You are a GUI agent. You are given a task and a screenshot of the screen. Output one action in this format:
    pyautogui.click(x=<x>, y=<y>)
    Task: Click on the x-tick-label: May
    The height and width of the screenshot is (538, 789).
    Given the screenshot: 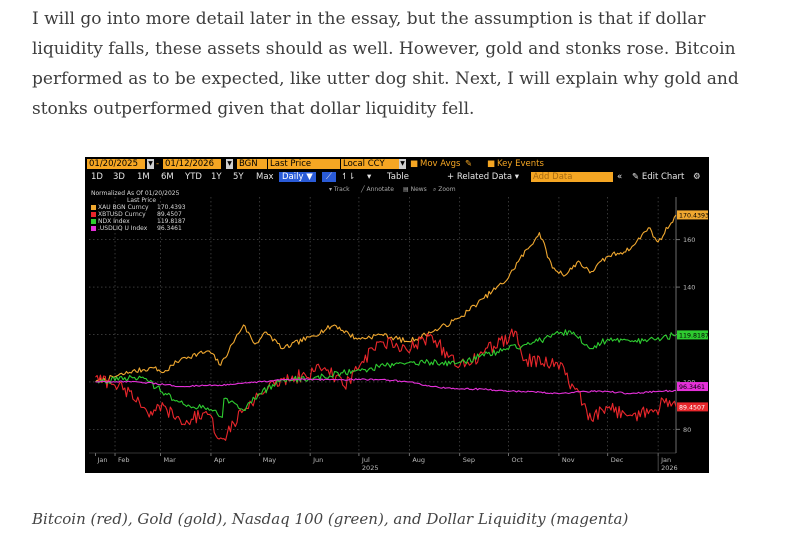 What is the action you would take?
    pyautogui.click(x=270, y=460)
    